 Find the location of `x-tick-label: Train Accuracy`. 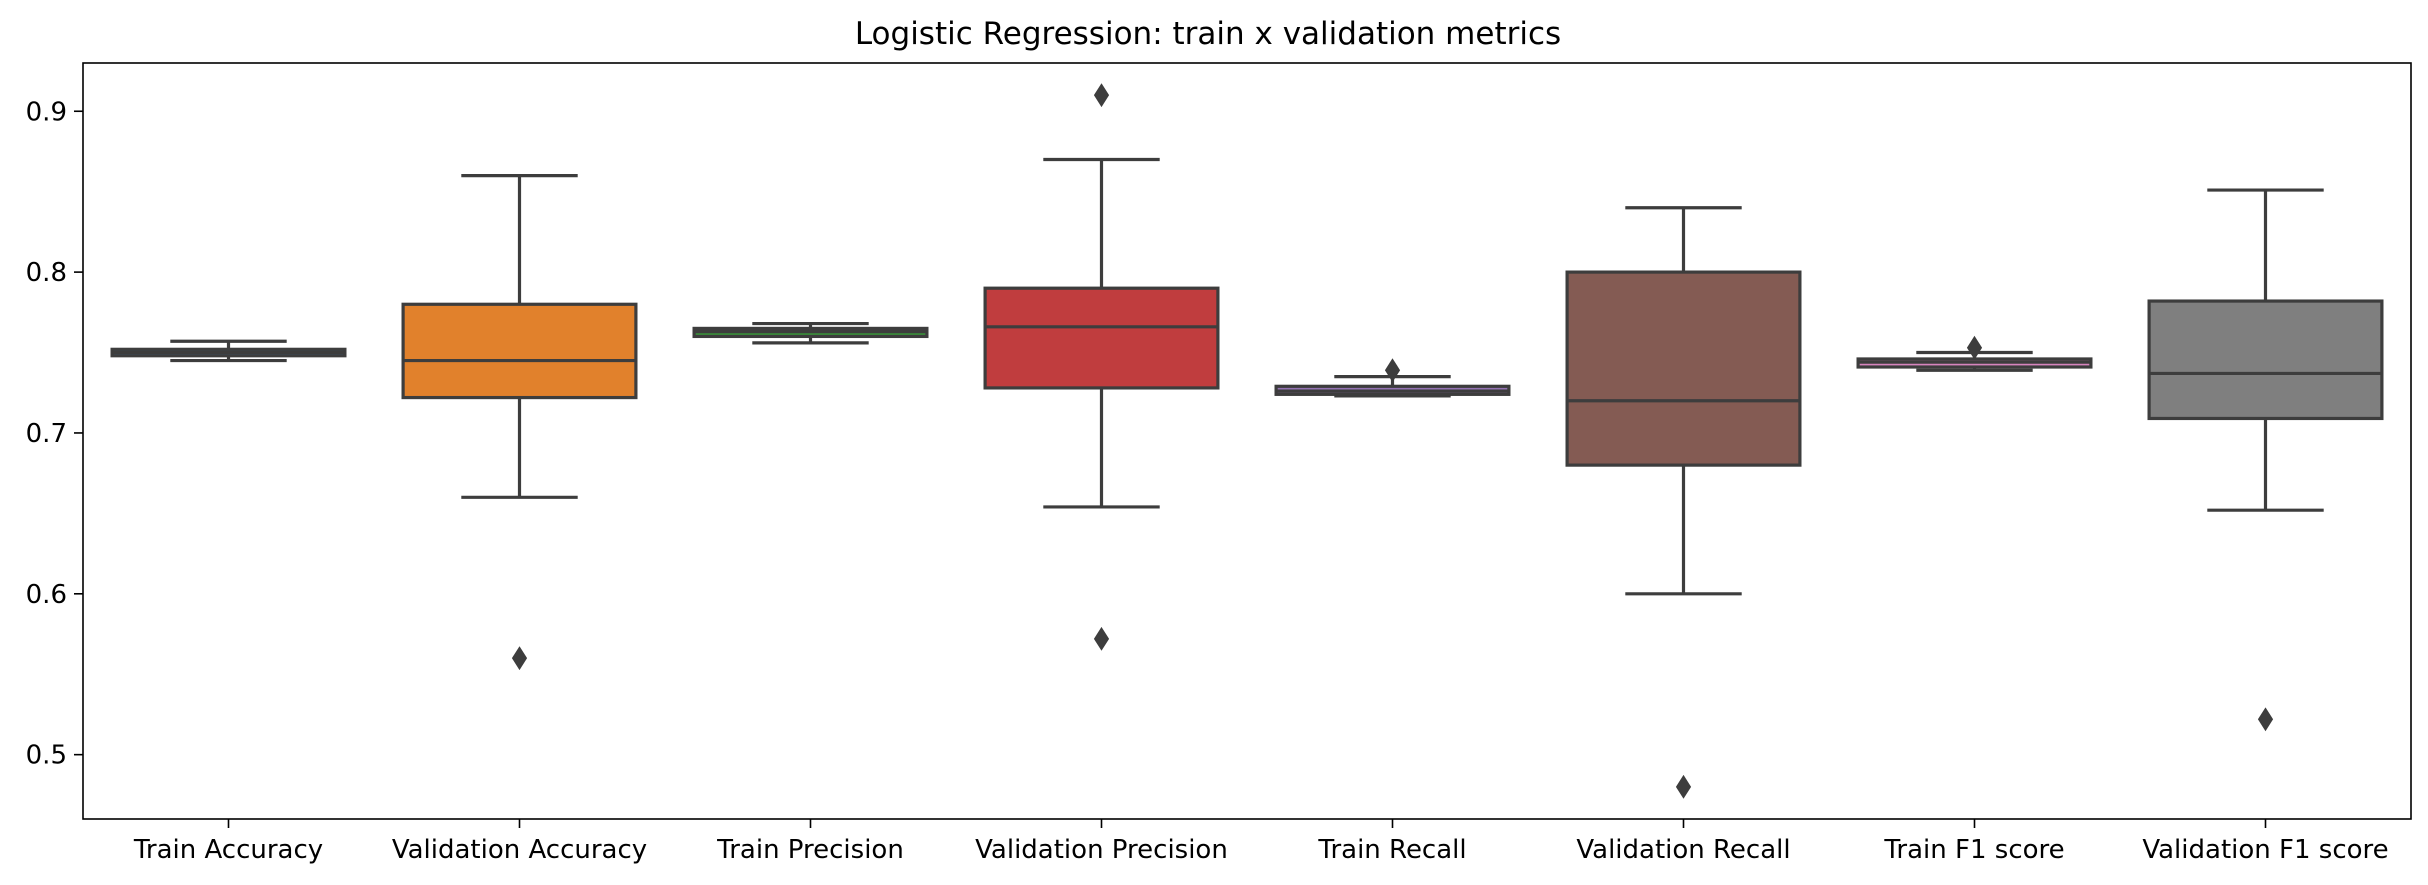

x-tick-label: Train Accuracy is located at coordinates (228, 850).